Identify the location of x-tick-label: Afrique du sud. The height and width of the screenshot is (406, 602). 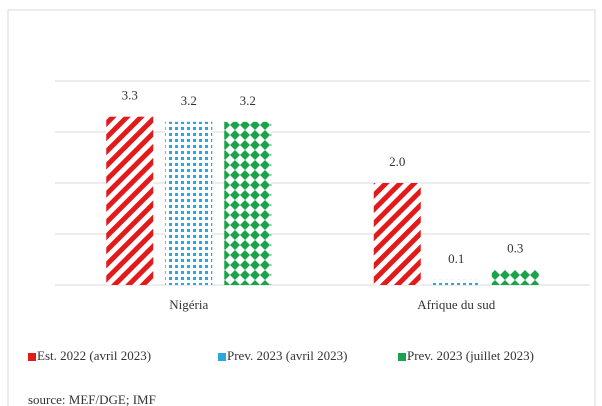
(456, 304).